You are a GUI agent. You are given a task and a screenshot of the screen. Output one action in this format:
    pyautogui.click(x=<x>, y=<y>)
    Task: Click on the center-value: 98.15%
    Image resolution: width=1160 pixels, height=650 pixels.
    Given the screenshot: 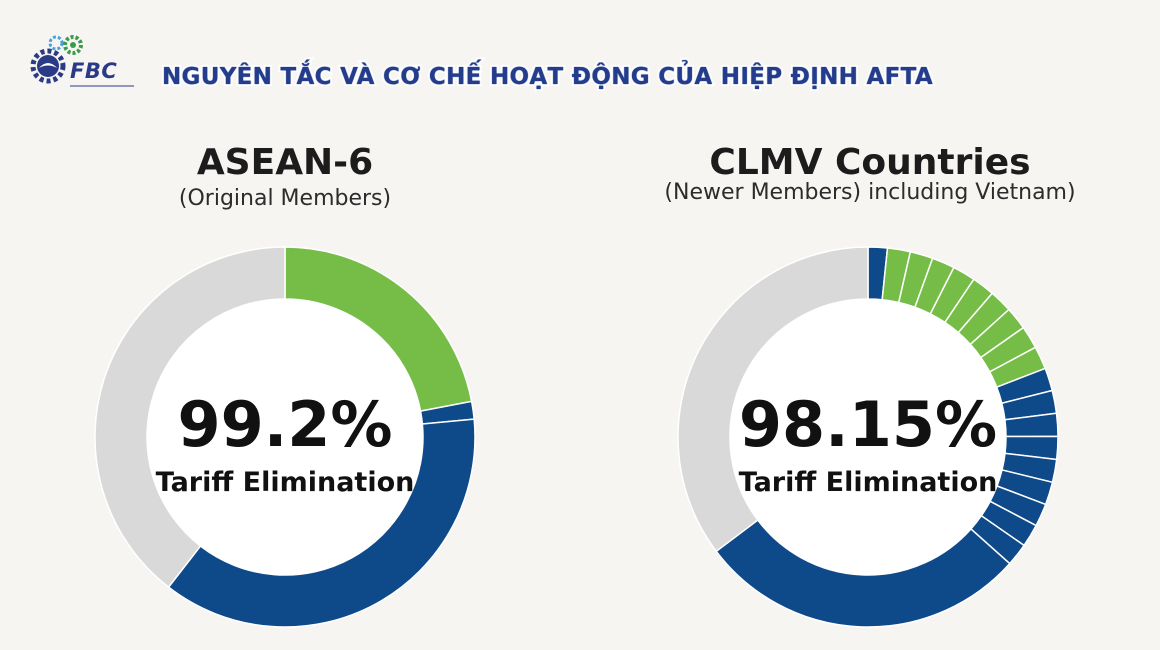 What is the action you would take?
    pyautogui.click(x=868, y=424)
    